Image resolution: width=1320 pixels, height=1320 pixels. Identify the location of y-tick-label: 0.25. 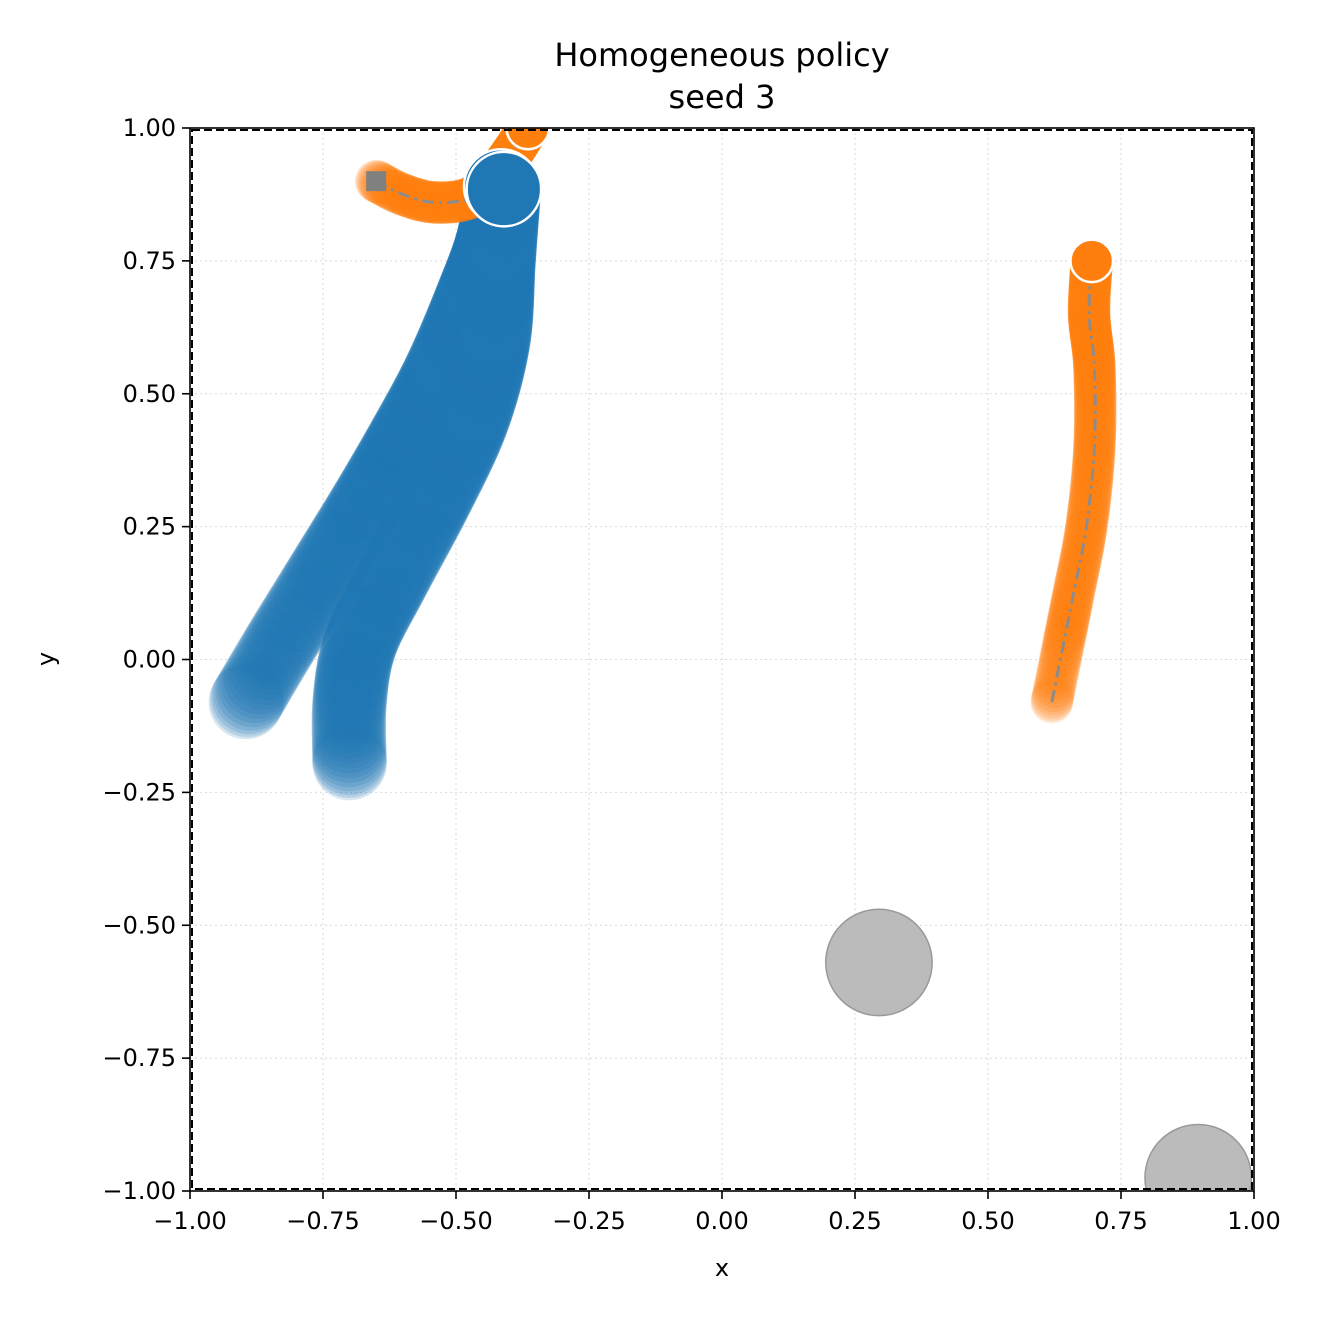
(149, 527).